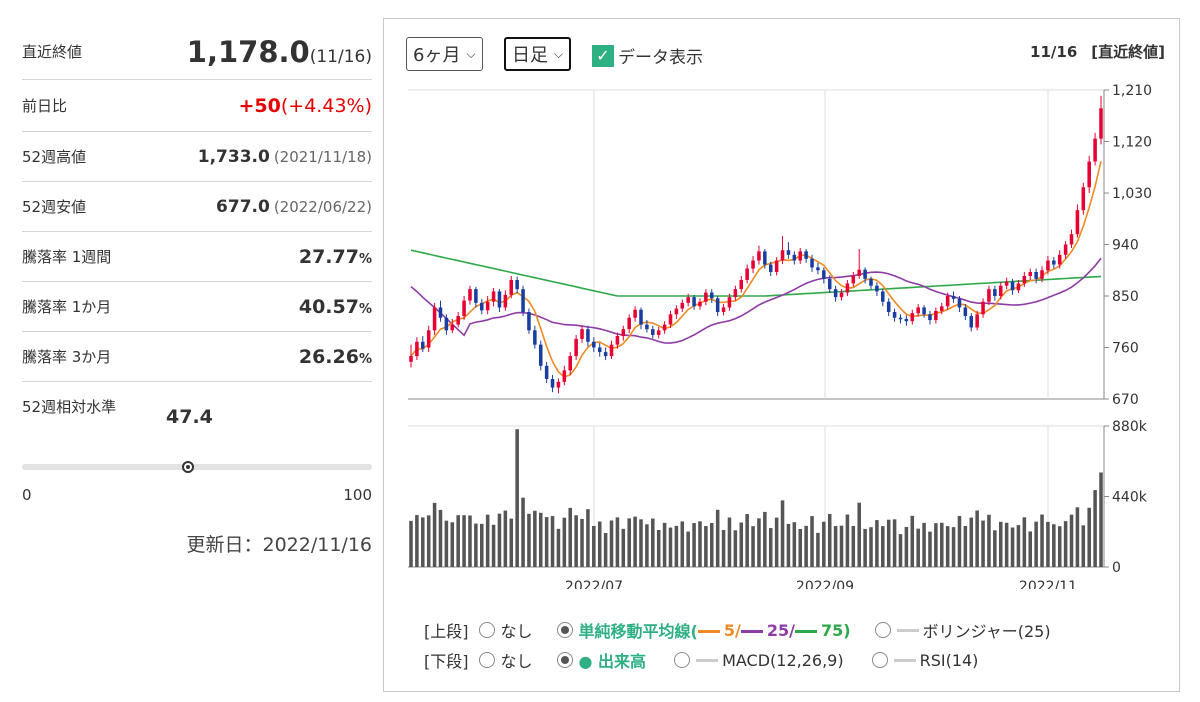 The height and width of the screenshot is (702, 1200). Describe the element at coordinates (189, 417) in the screenshot. I see `level-value: 47.4` at that location.